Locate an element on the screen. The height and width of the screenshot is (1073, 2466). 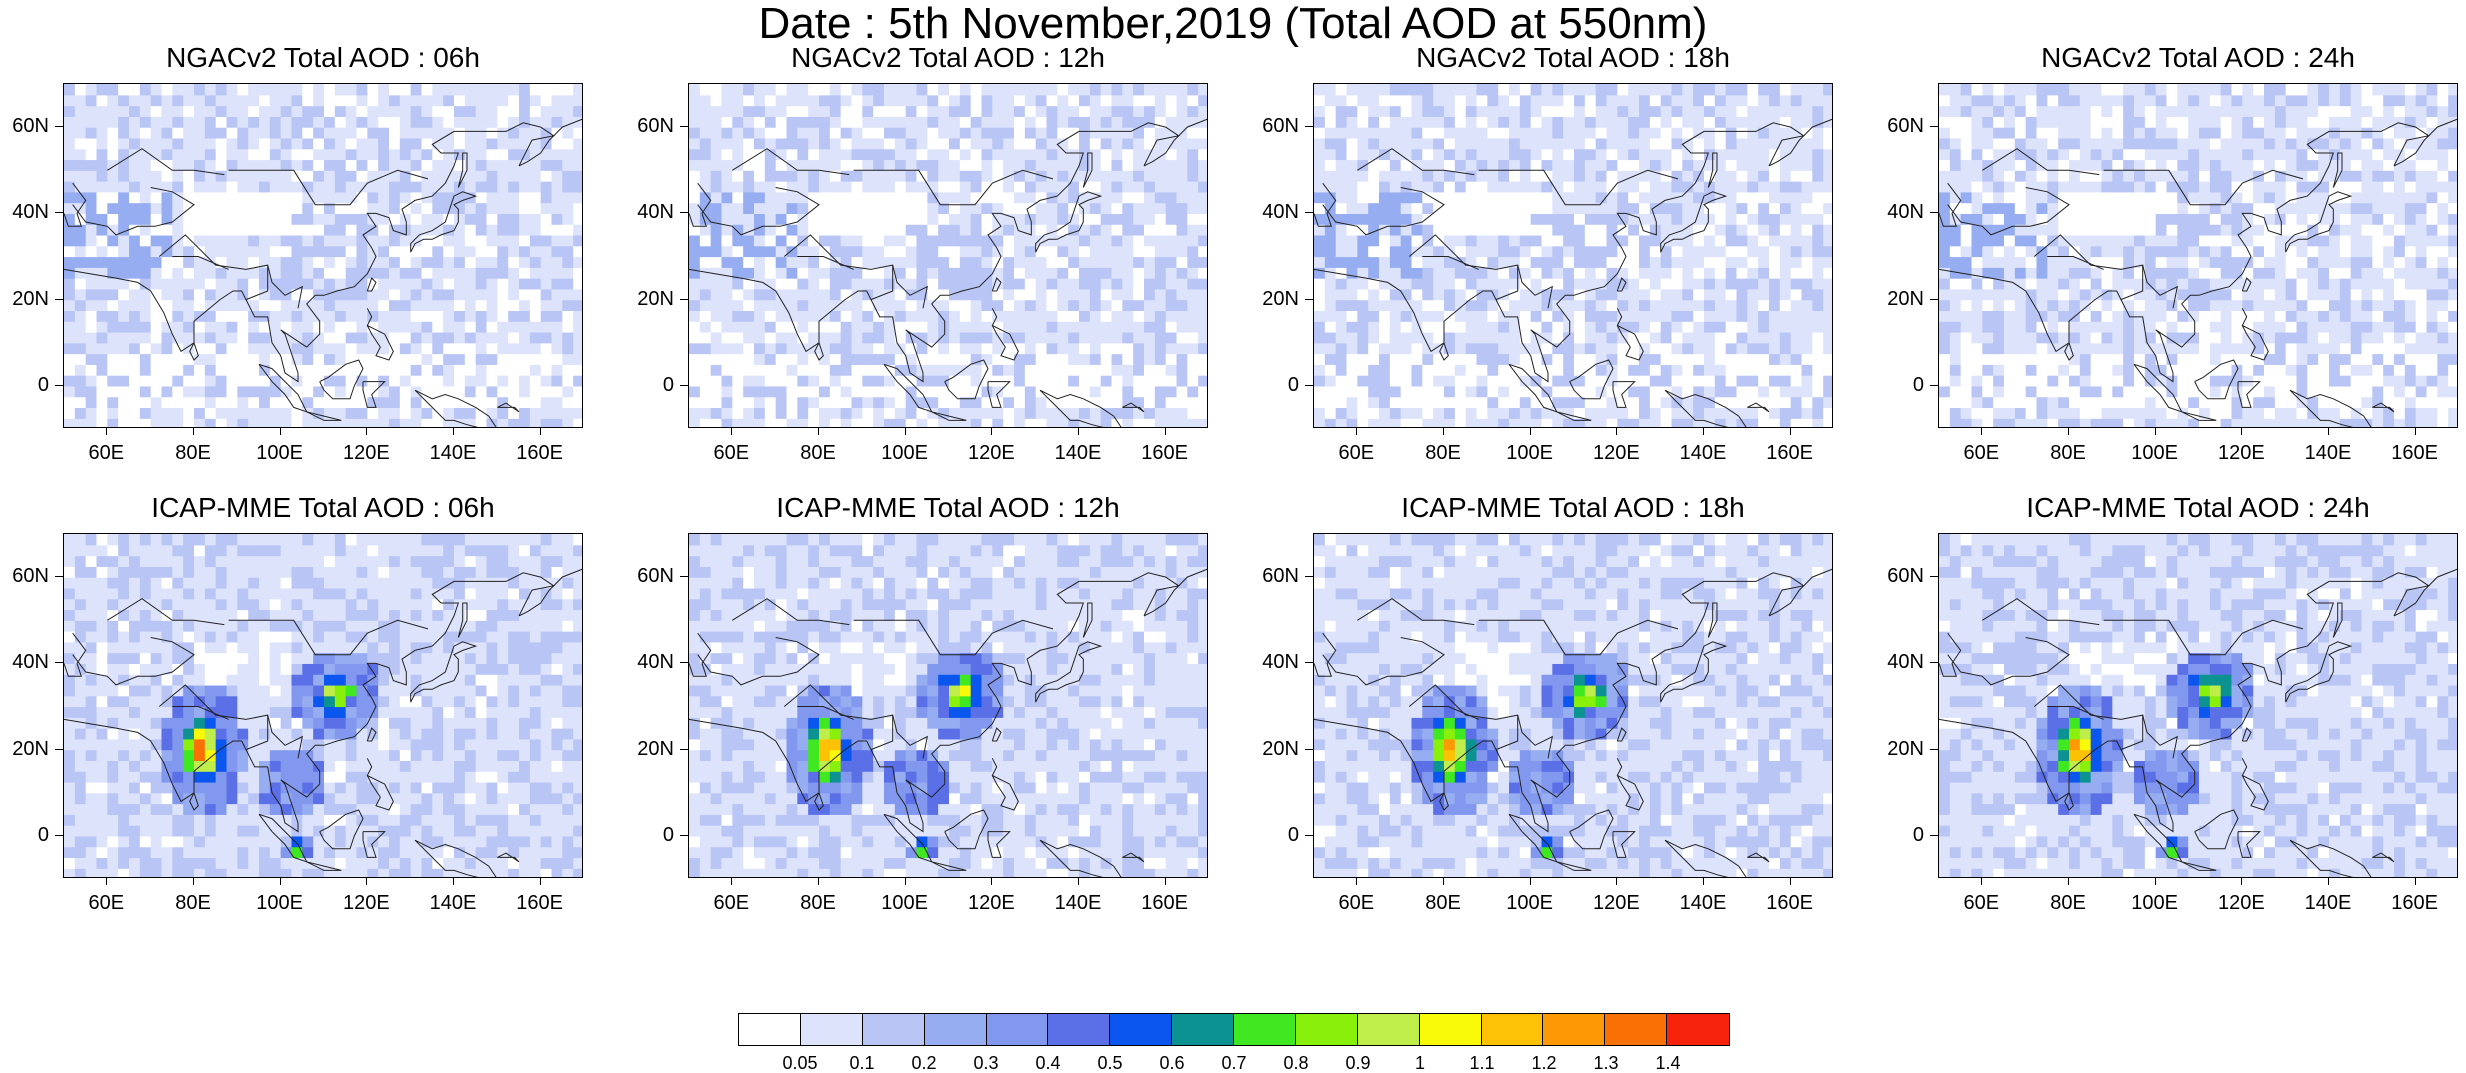
colorbar-label: 0.2 is located at coordinates (924, 1063).